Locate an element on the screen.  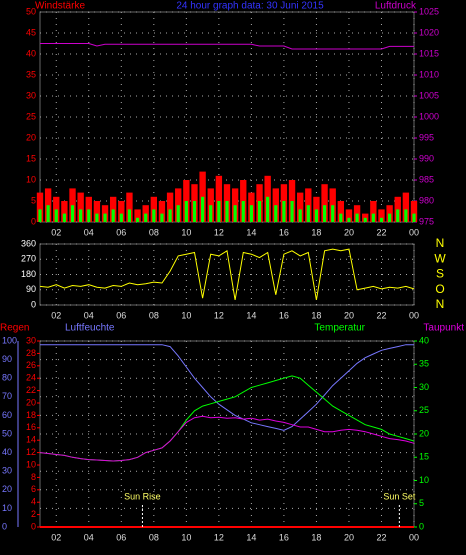
x-tick-label: 04 is located at coordinates (89, 232).